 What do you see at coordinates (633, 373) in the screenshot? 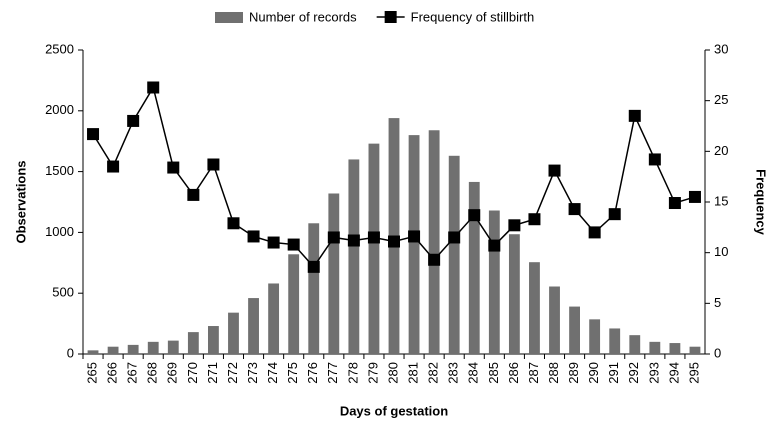
I see `x-tick-label: 292` at bounding box center [633, 373].